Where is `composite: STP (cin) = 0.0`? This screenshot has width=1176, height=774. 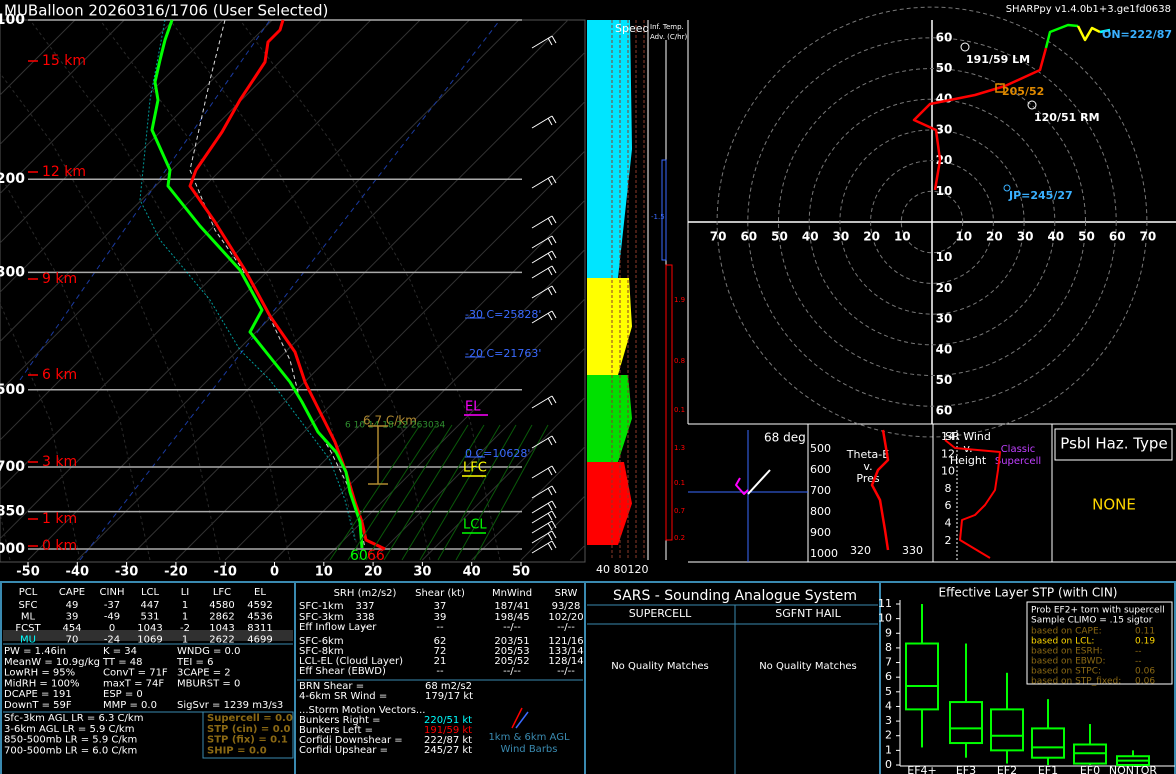 composite: STP (cin) = 0.0 is located at coordinates (249, 729).